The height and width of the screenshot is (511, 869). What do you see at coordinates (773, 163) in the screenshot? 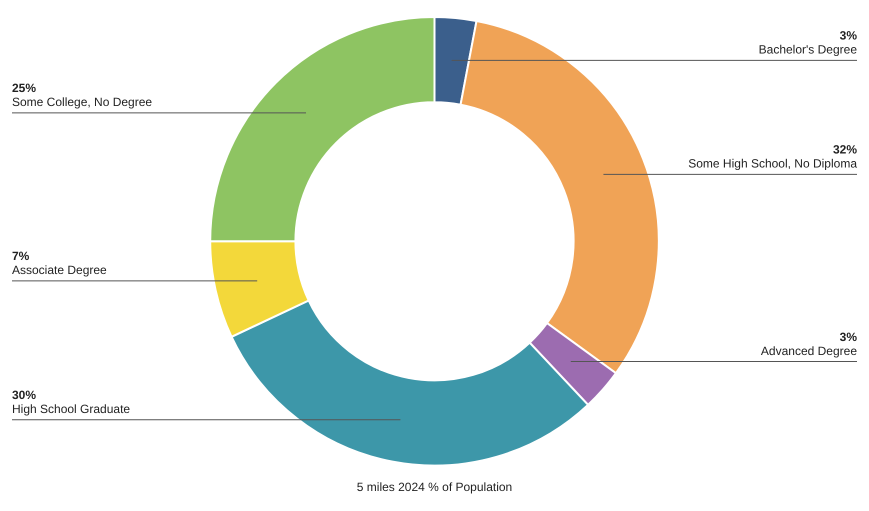
I see `slice-label: Some High School, No Diploma` at bounding box center [773, 163].